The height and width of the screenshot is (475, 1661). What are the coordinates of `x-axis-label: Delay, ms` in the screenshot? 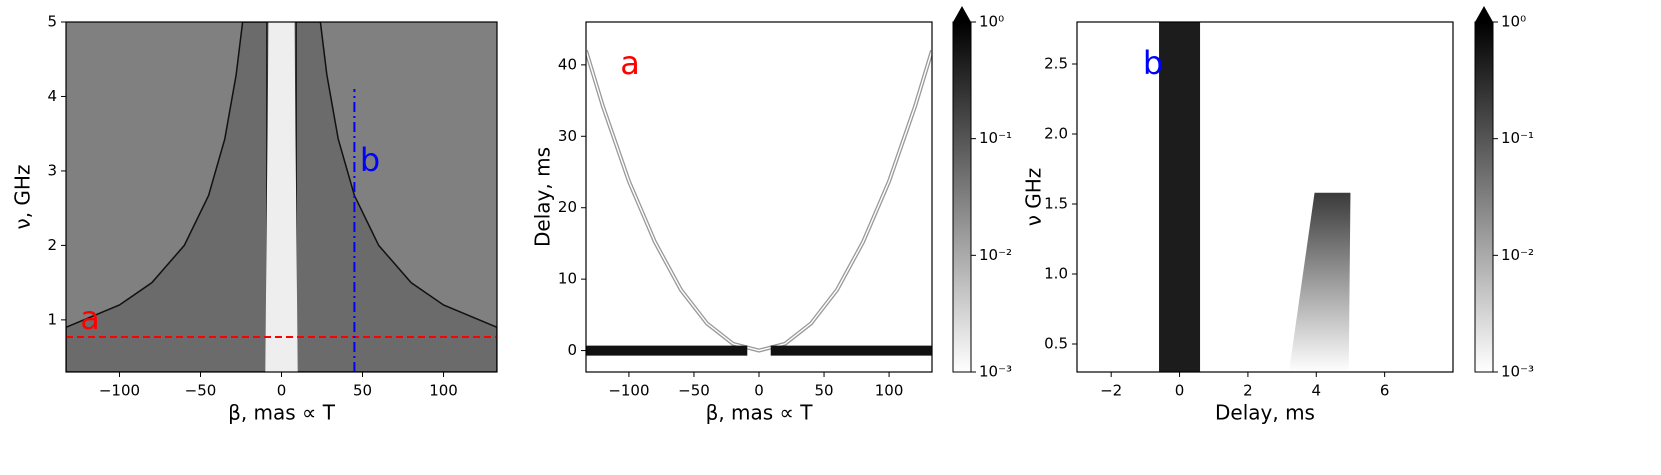 It's located at (1265, 413).